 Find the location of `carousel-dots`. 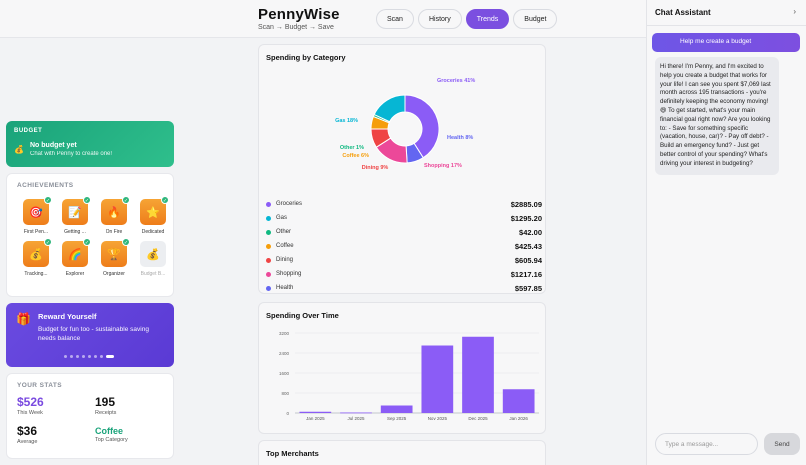

carousel-dots is located at coordinates (89, 356).